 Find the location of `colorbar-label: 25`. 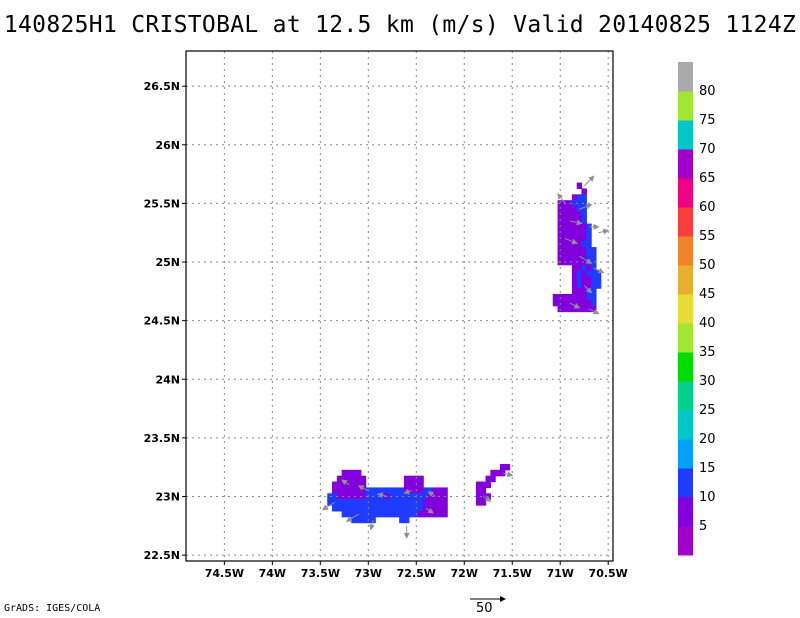

colorbar-label: 25 is located at coordinates (707, 410).